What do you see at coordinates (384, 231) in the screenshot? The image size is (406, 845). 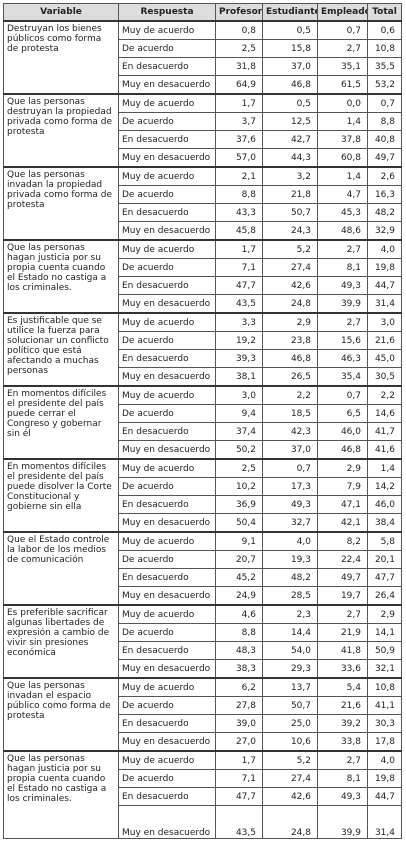 I see `value-cell: 32,9` at bounding box center [384, 231].